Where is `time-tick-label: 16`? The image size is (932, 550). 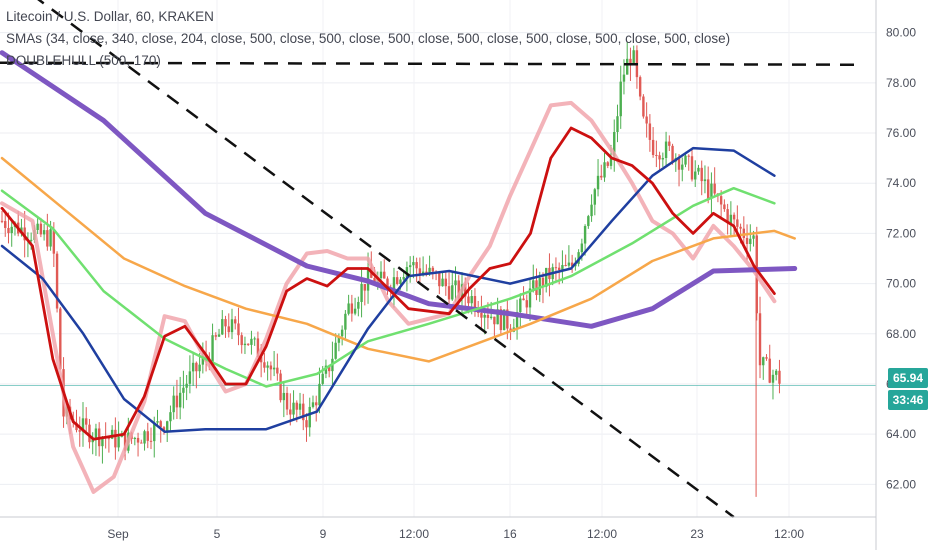
time-tick-label: 16 is located at coordinates (510, 534).